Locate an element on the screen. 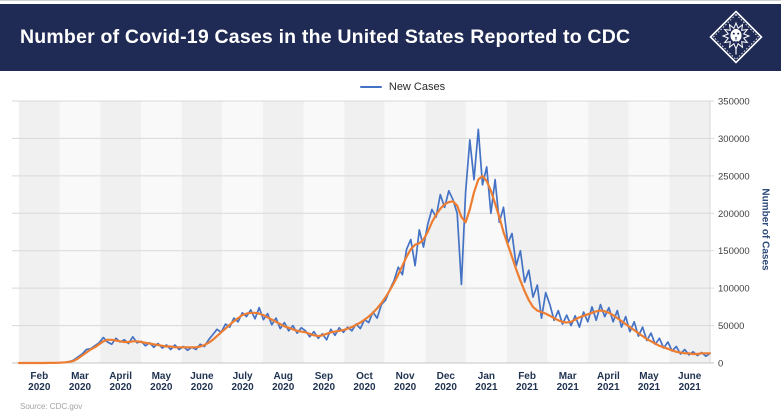 The height and width of the screenshot is (418, 781). x-tick-label: June 2021 is located at coordinates (690, 382).